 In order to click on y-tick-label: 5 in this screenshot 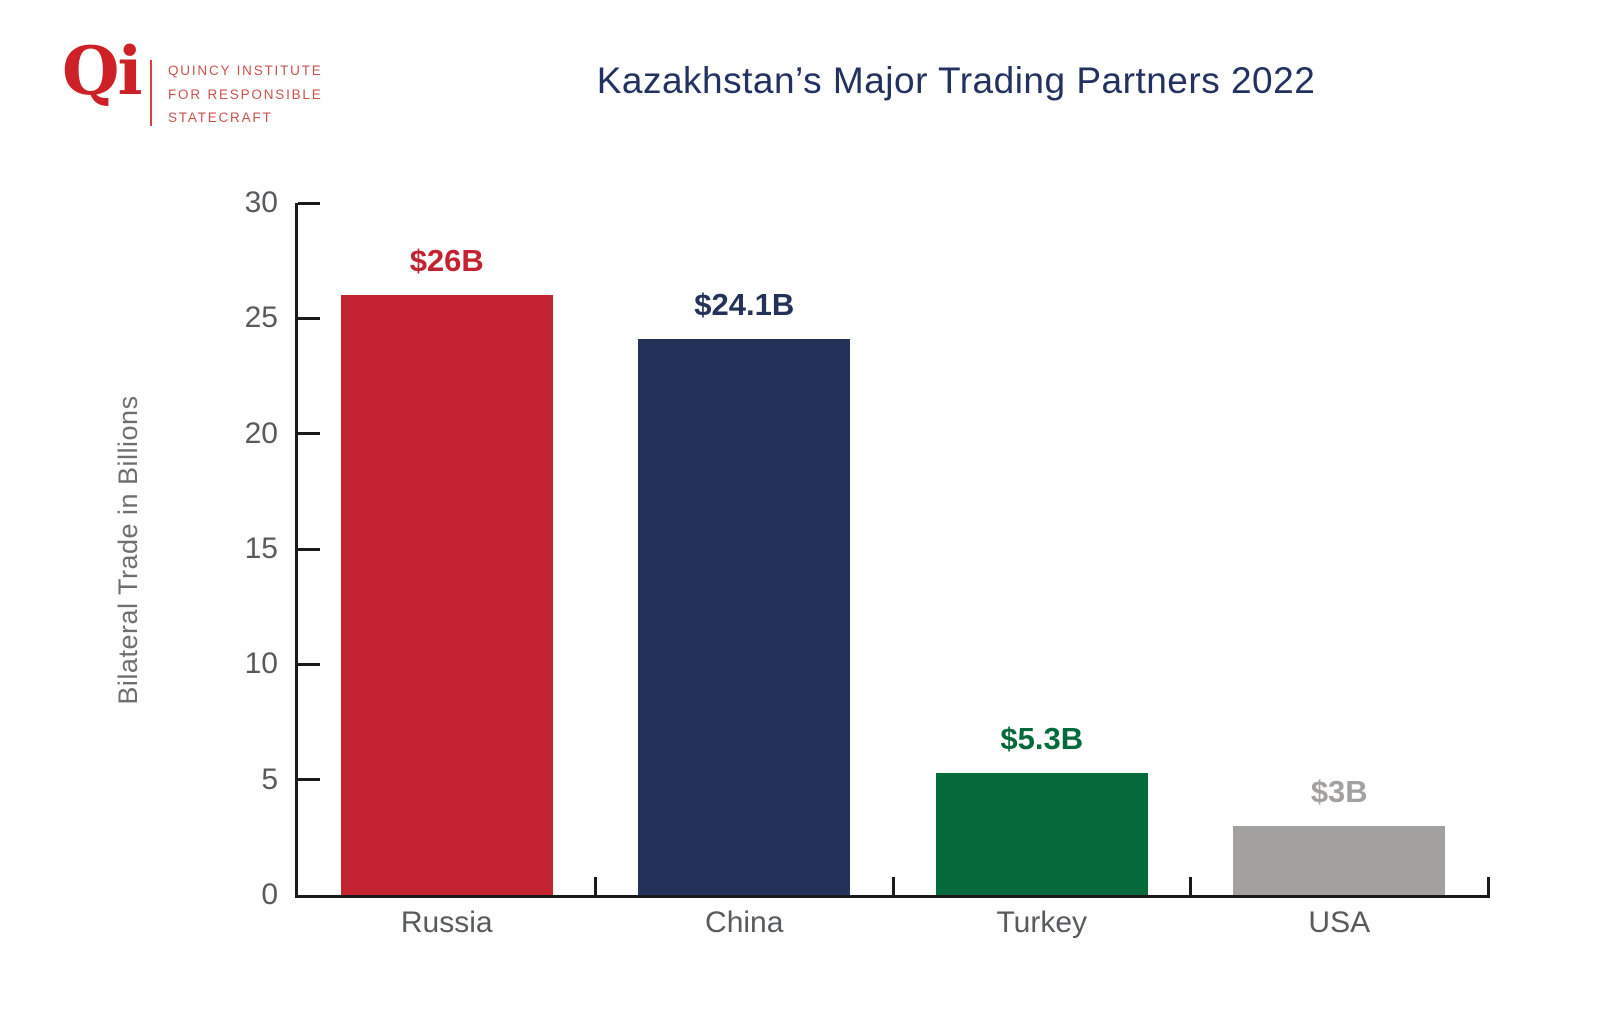, I will do `click(269, 779)`.